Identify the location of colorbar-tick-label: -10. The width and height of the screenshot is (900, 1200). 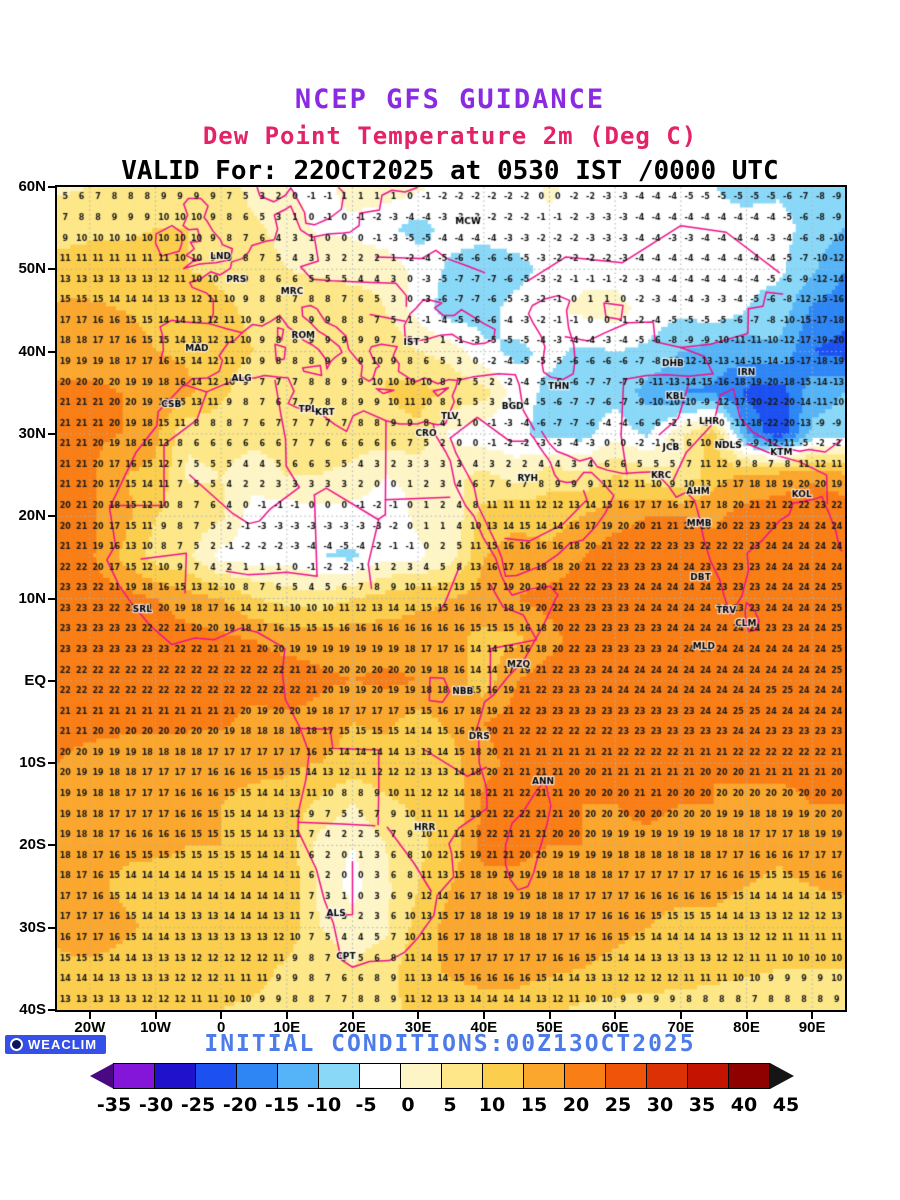
(324, 1105).